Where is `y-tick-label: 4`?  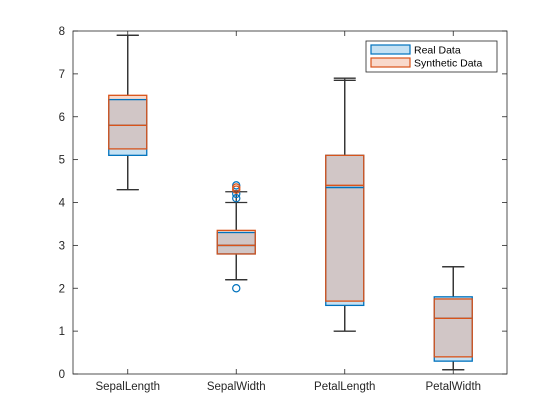 y-tick-label: 4 is located at coordinates (62, 204).